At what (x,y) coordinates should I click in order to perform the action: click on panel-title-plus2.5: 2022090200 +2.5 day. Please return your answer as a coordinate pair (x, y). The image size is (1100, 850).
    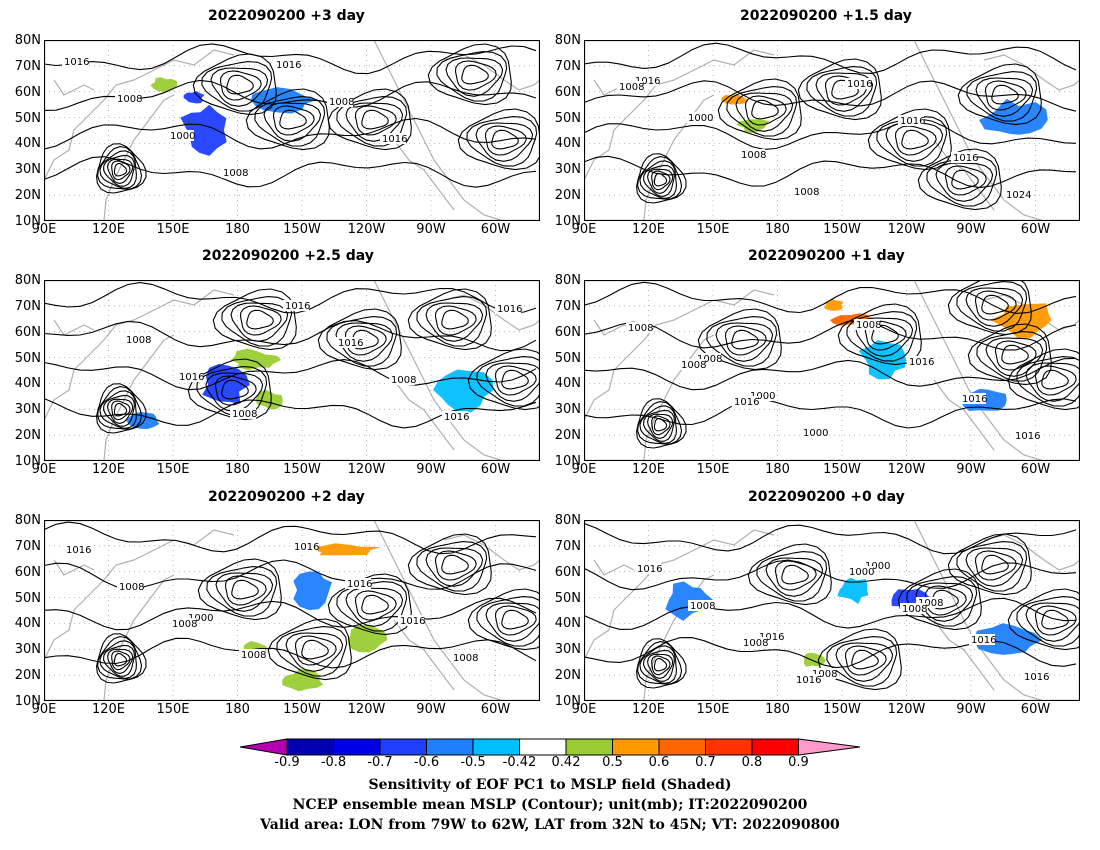
    Looking at the image, I should click on (288, 256).